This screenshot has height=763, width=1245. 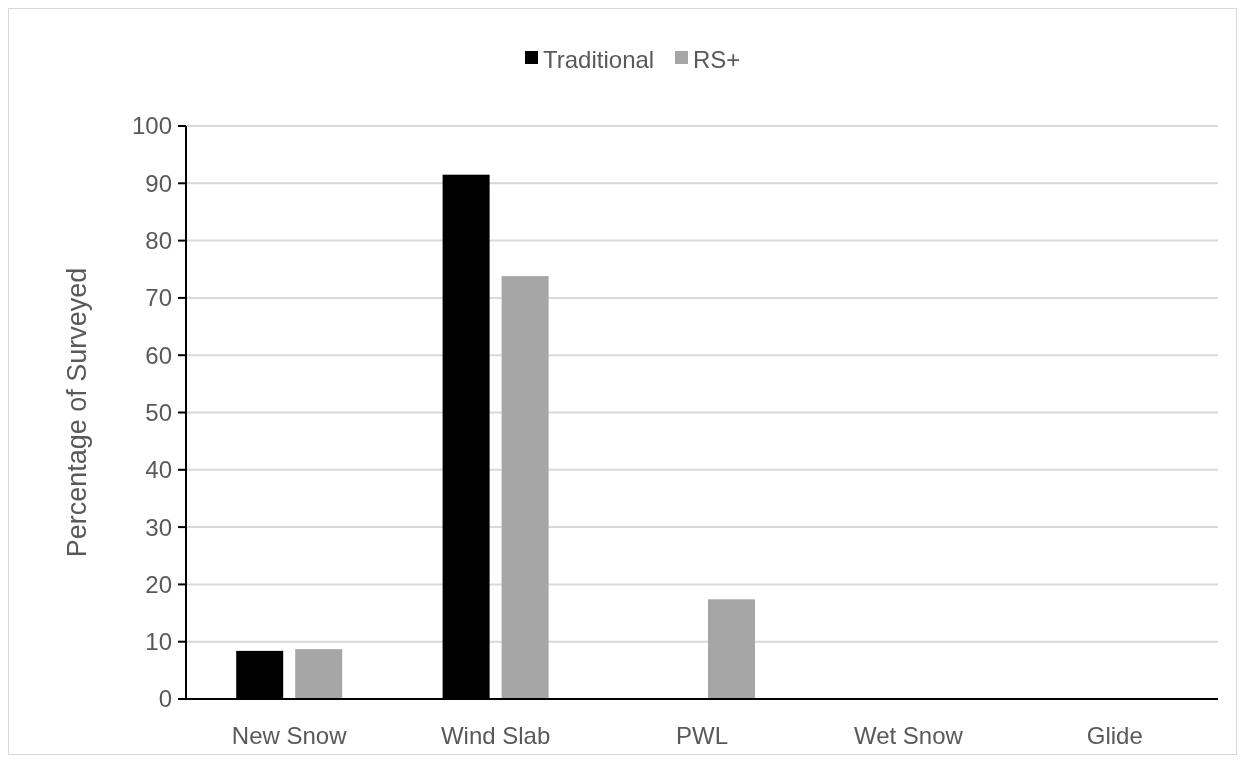 What do you see at coordinates (165, 699) in the screenshot?
I see `y-tick-label: 0` at bounding box center [165, 699].